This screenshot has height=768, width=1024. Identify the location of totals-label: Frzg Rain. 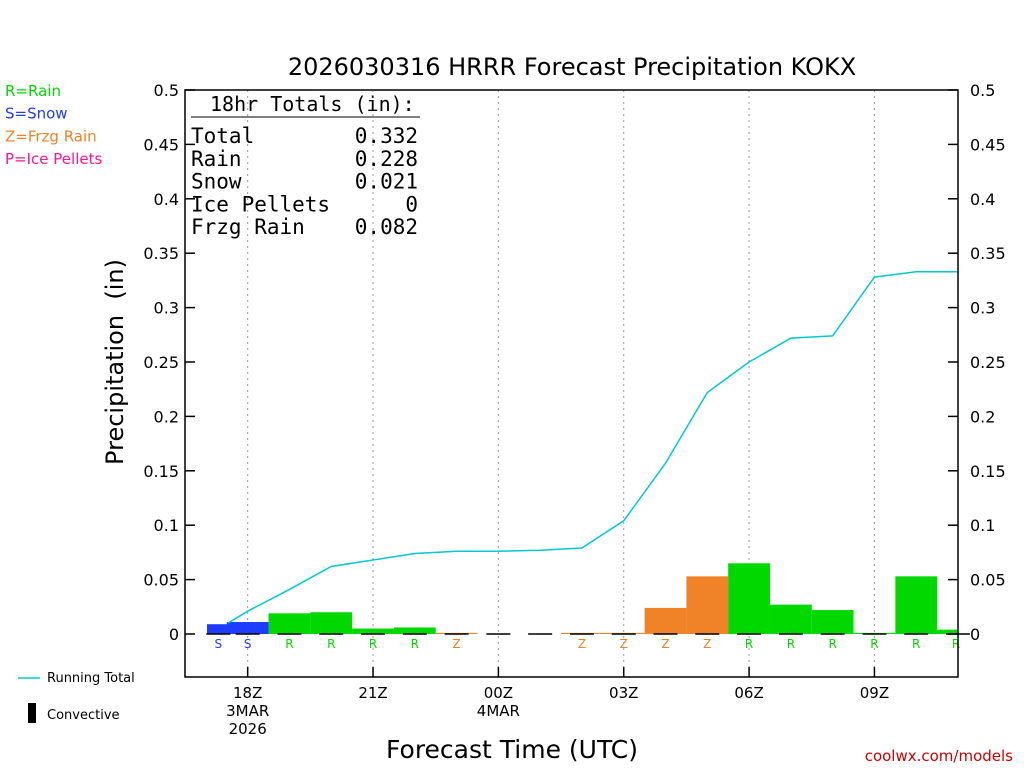
(248, 227).